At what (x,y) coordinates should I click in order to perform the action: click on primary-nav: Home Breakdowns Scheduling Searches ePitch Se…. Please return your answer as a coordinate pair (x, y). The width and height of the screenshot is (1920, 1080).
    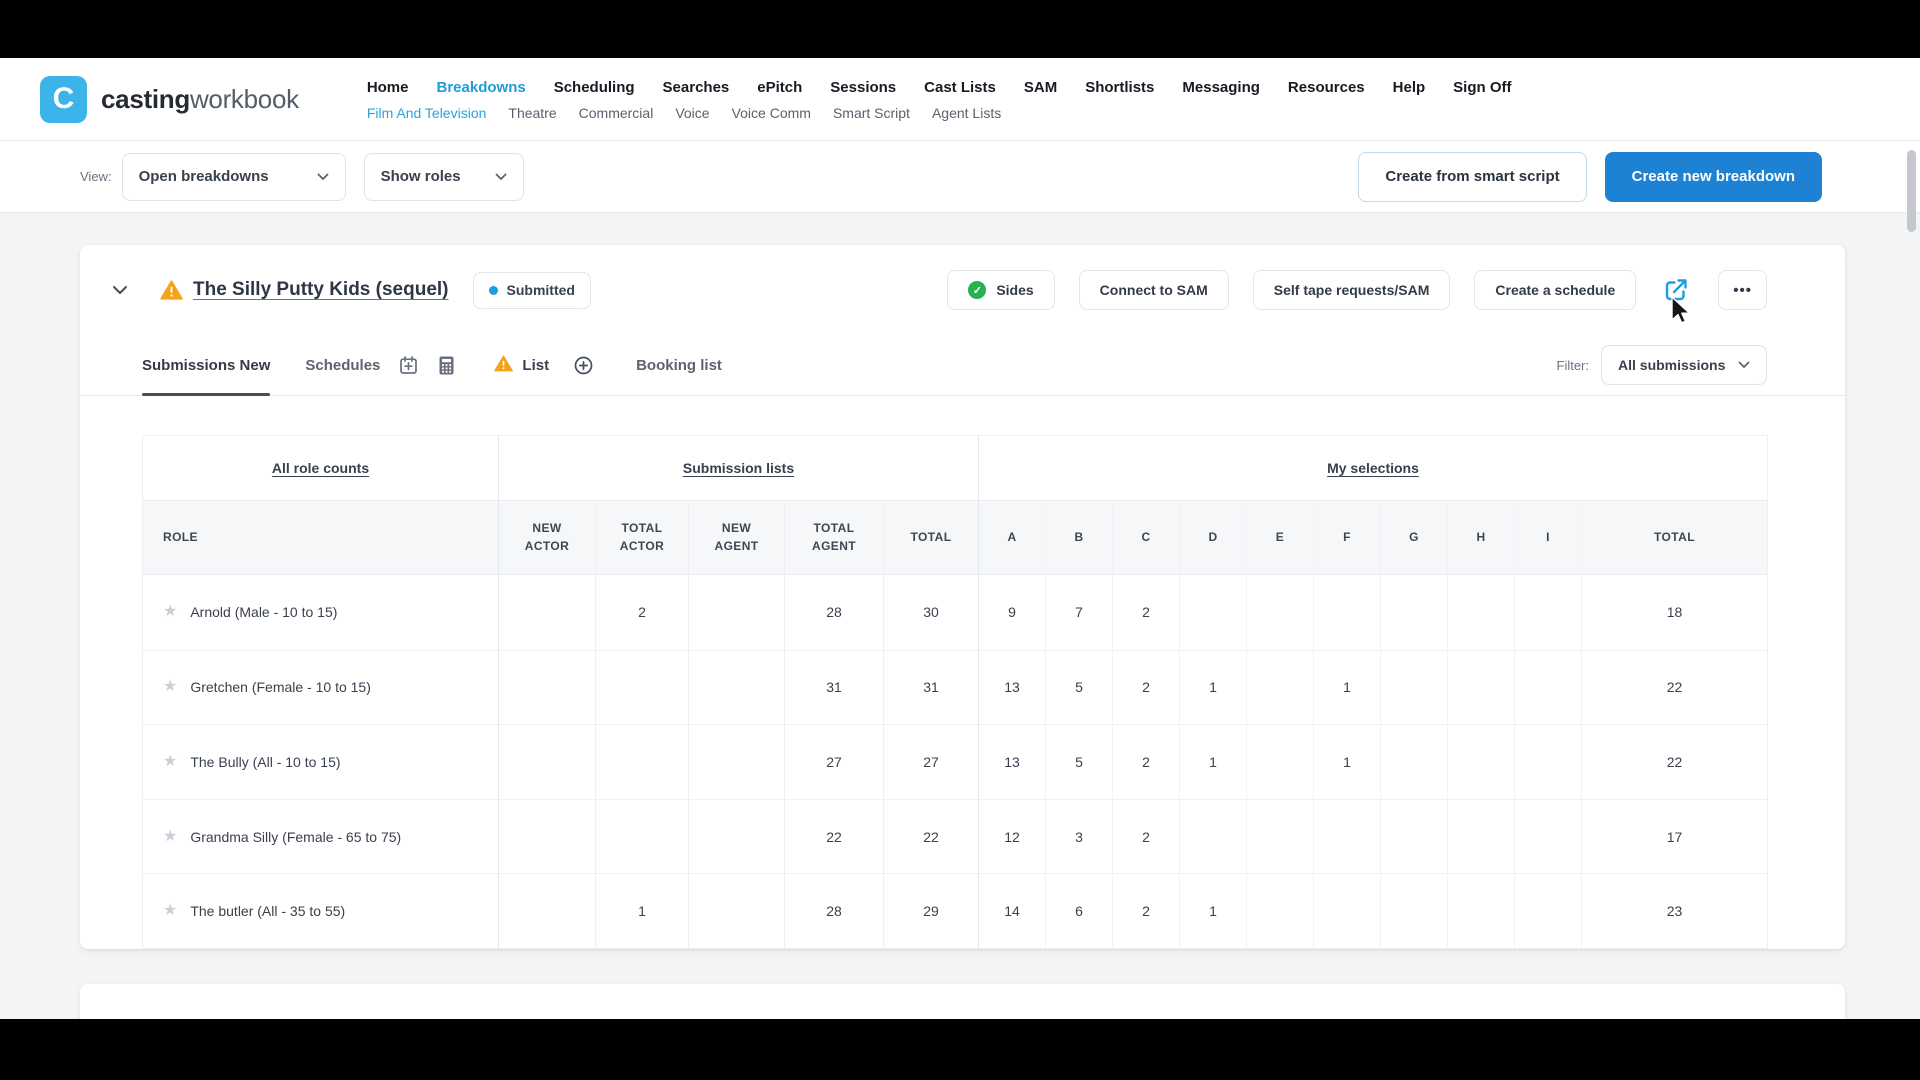
    Looking at the image, I should click on (939, 87).